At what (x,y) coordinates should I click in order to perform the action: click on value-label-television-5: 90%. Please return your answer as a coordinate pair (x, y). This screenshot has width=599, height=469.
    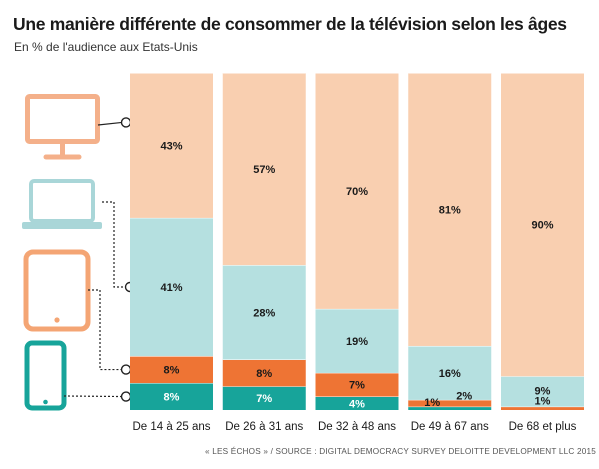
    Looking at the image, I should click on (542, 226).